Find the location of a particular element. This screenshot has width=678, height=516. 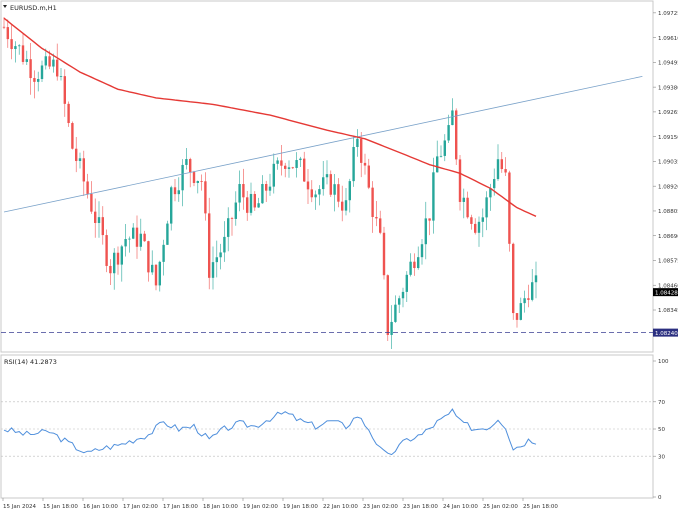

support-level-tag is located at coordinates (665, 332).